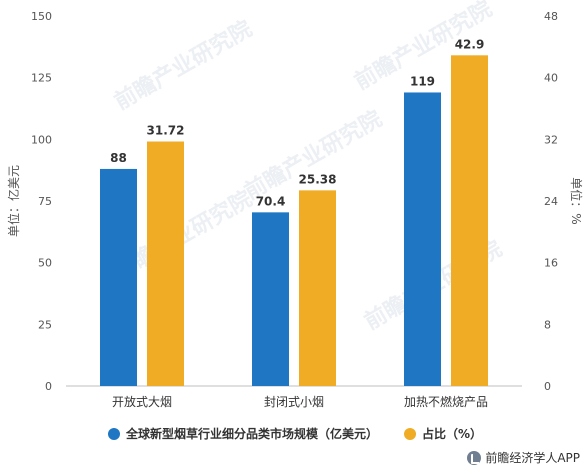 The width and height of the screenshot is (588, 472). Describe the element at coordinates (551, 78) in the screenshot. I see `y2-tick-label: 40` at that location.